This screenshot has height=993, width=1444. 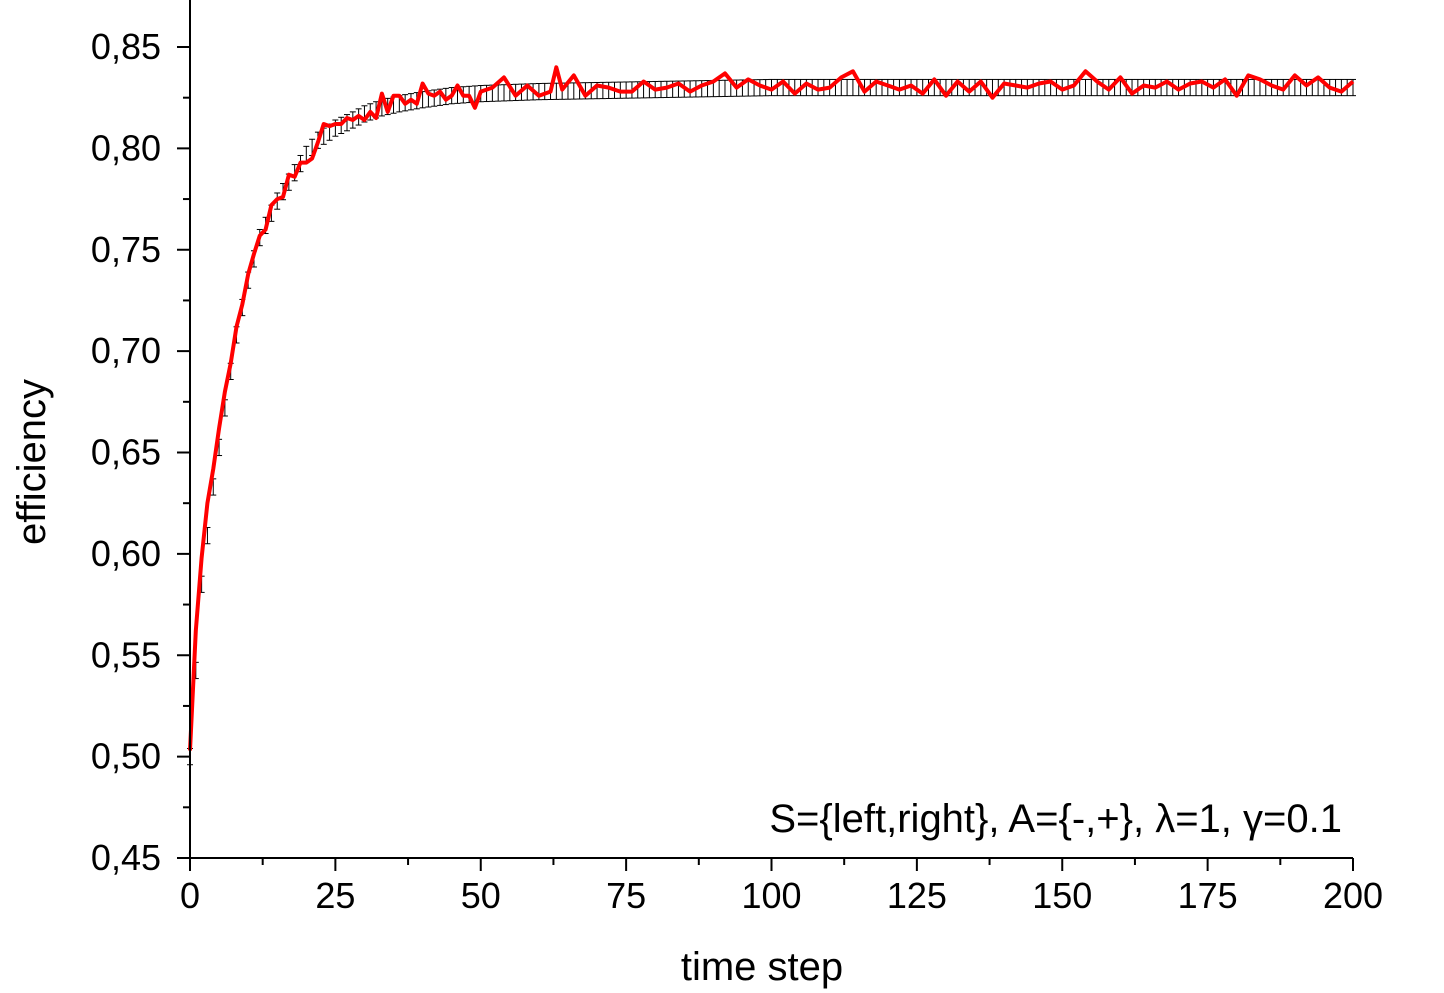 What do you see at coordinates (126, 249) in the screenshot?
I see `y-tick-label: 0,75` at bounding box center [126, 249].